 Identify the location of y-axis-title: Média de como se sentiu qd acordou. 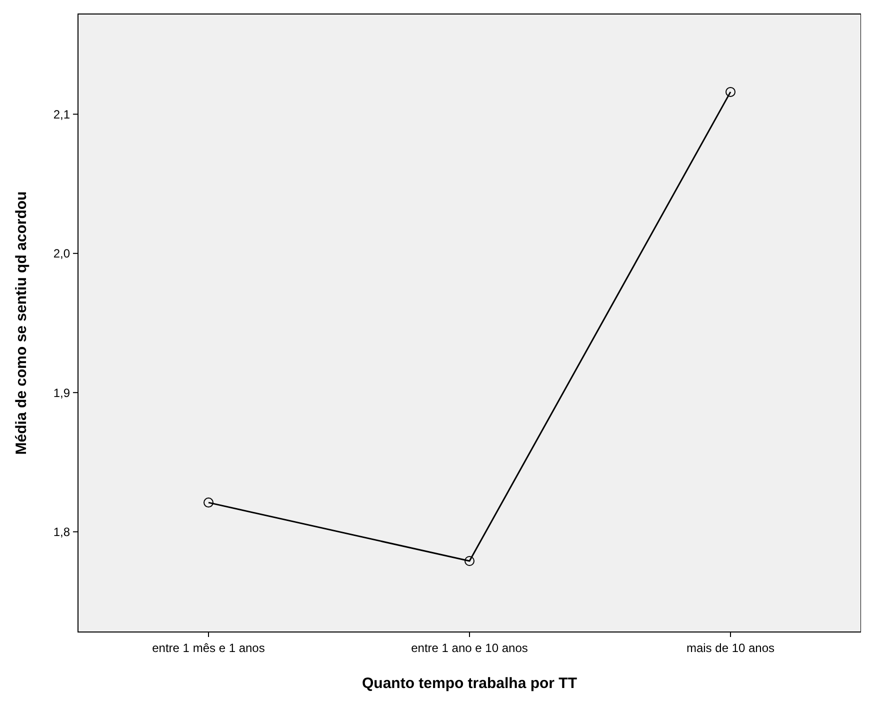
(21, 323).